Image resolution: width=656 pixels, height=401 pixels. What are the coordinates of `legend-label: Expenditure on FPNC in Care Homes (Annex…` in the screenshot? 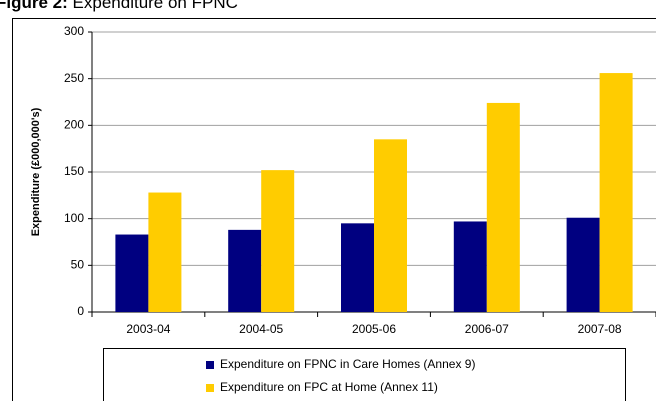 It's located at (347, 364).